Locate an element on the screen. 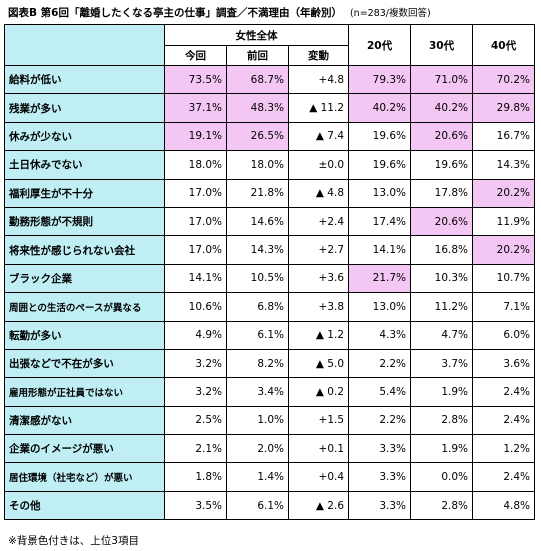 The image size is (541, 551). cell-previous: 3.4% is located at coordinates (257, 392).